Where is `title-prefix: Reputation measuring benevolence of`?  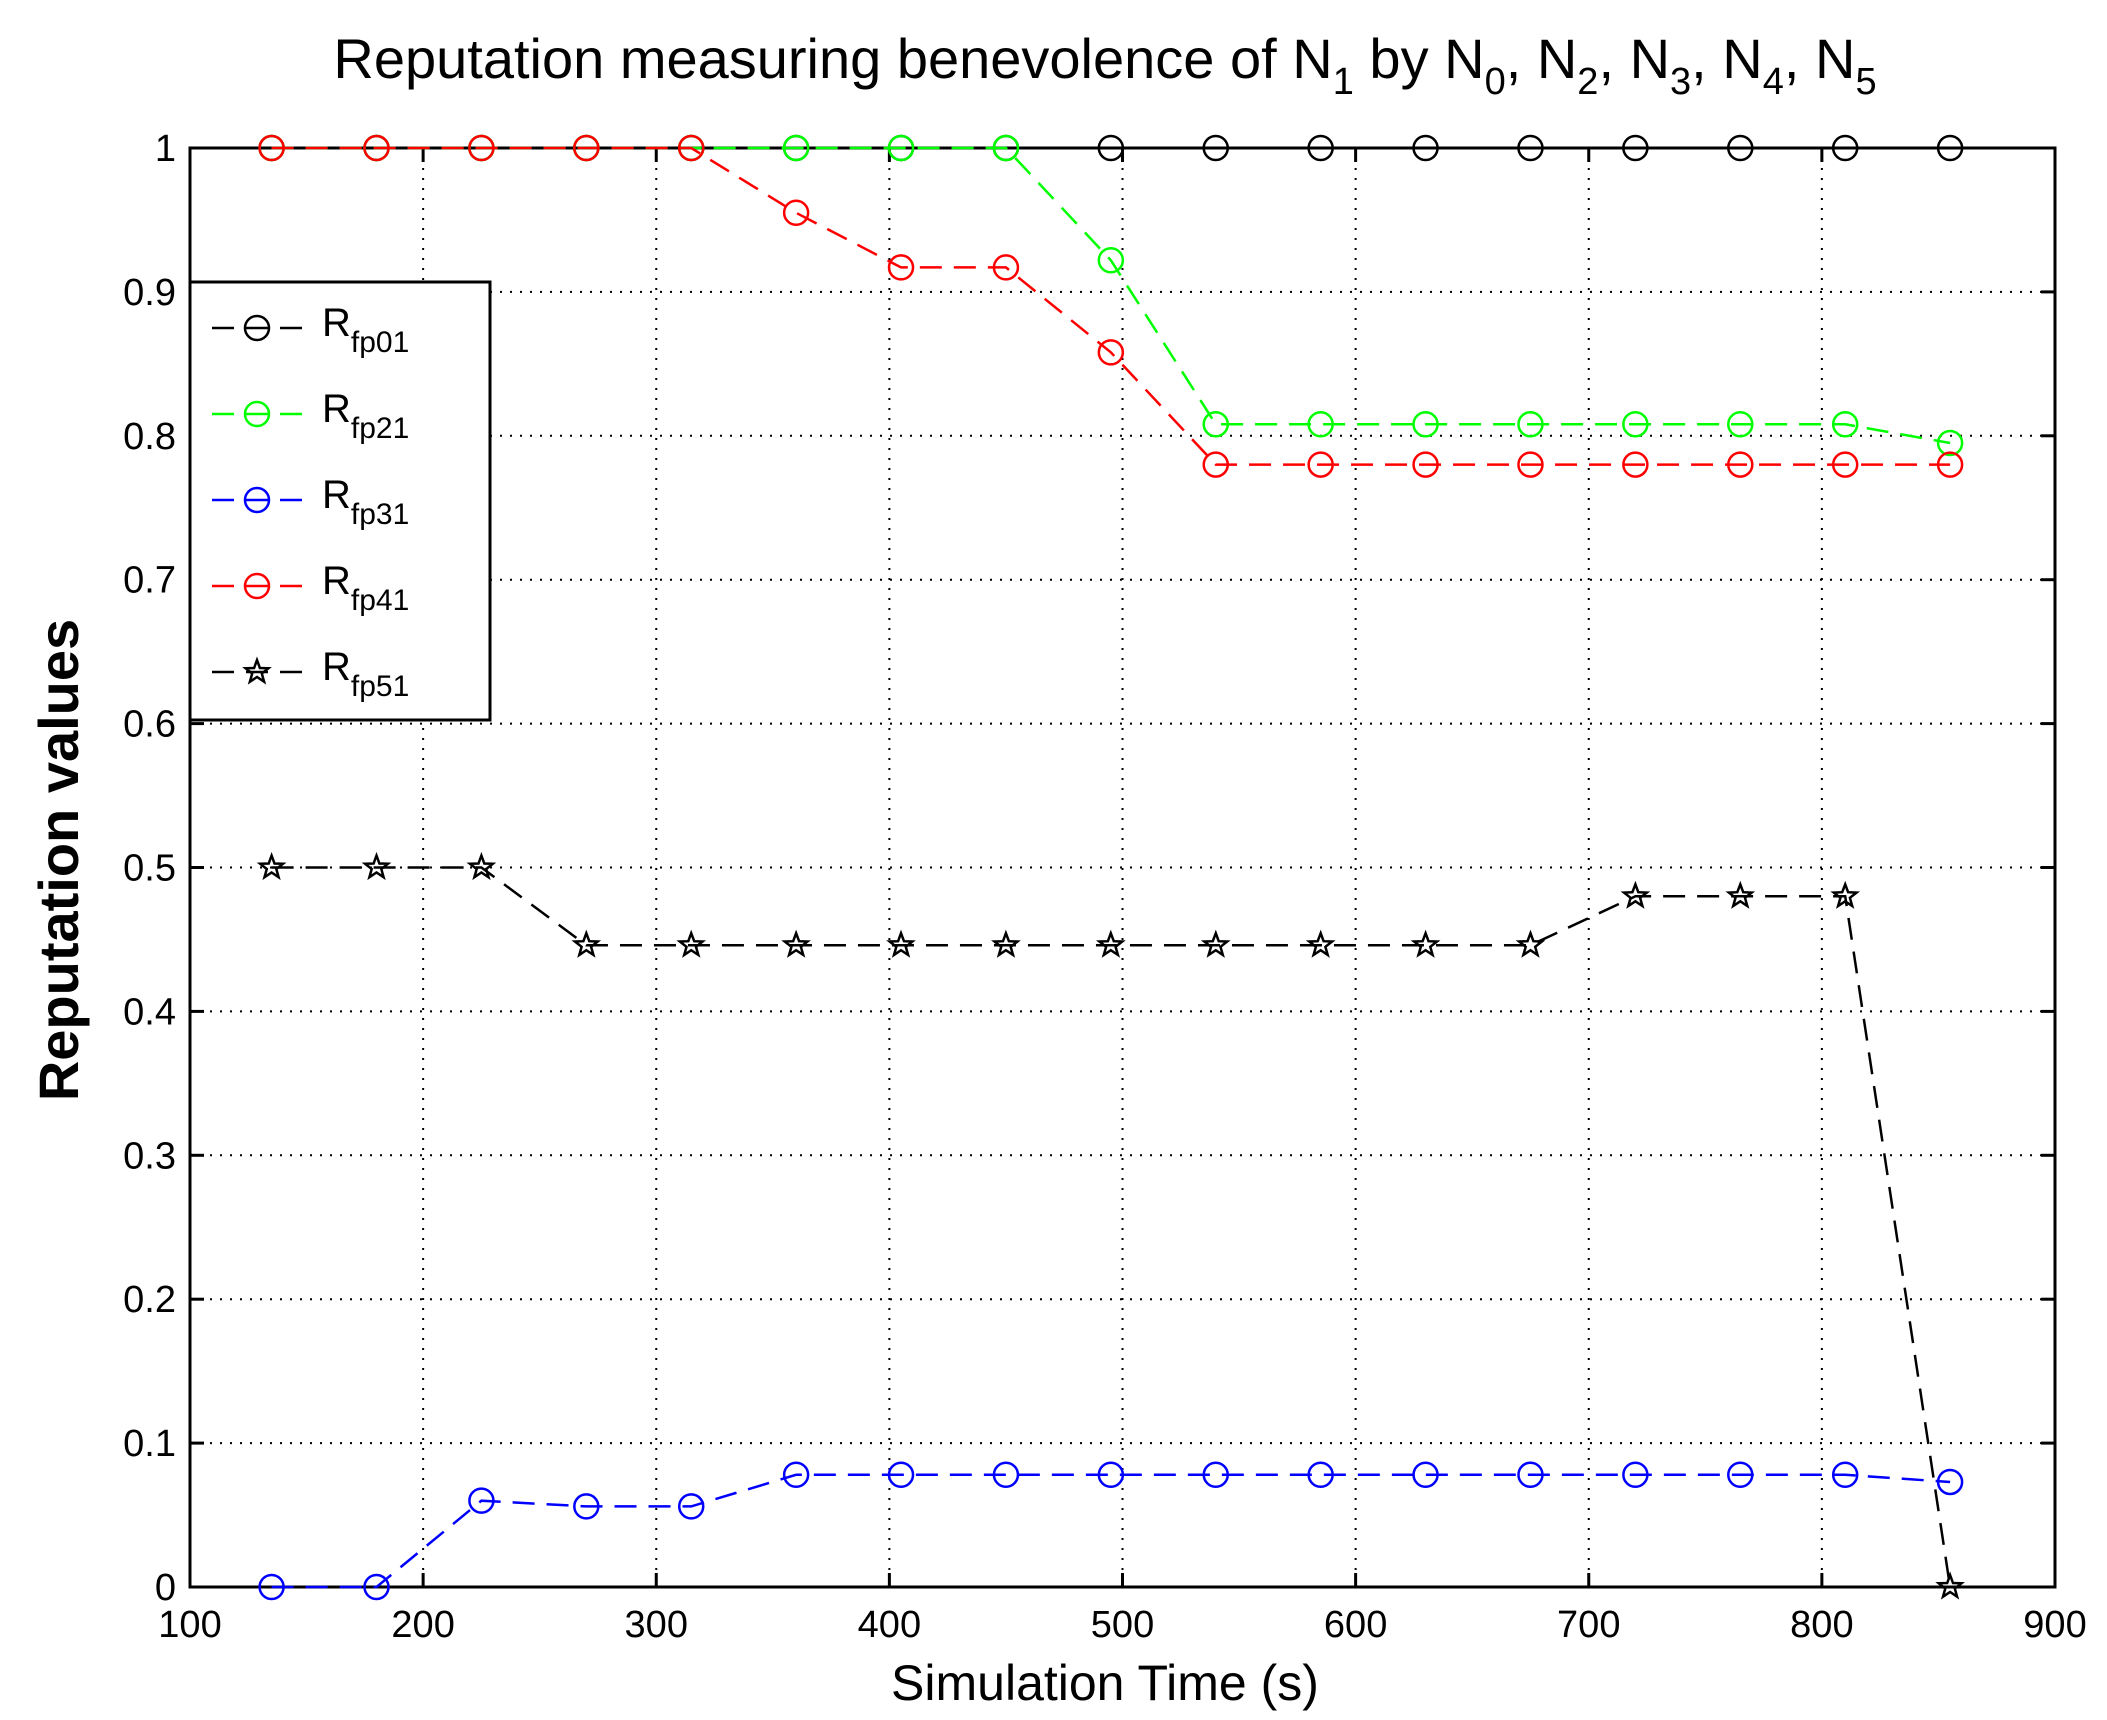
title-prefix: Reputation measuring benevolence of is located at coordinates (812, 58).